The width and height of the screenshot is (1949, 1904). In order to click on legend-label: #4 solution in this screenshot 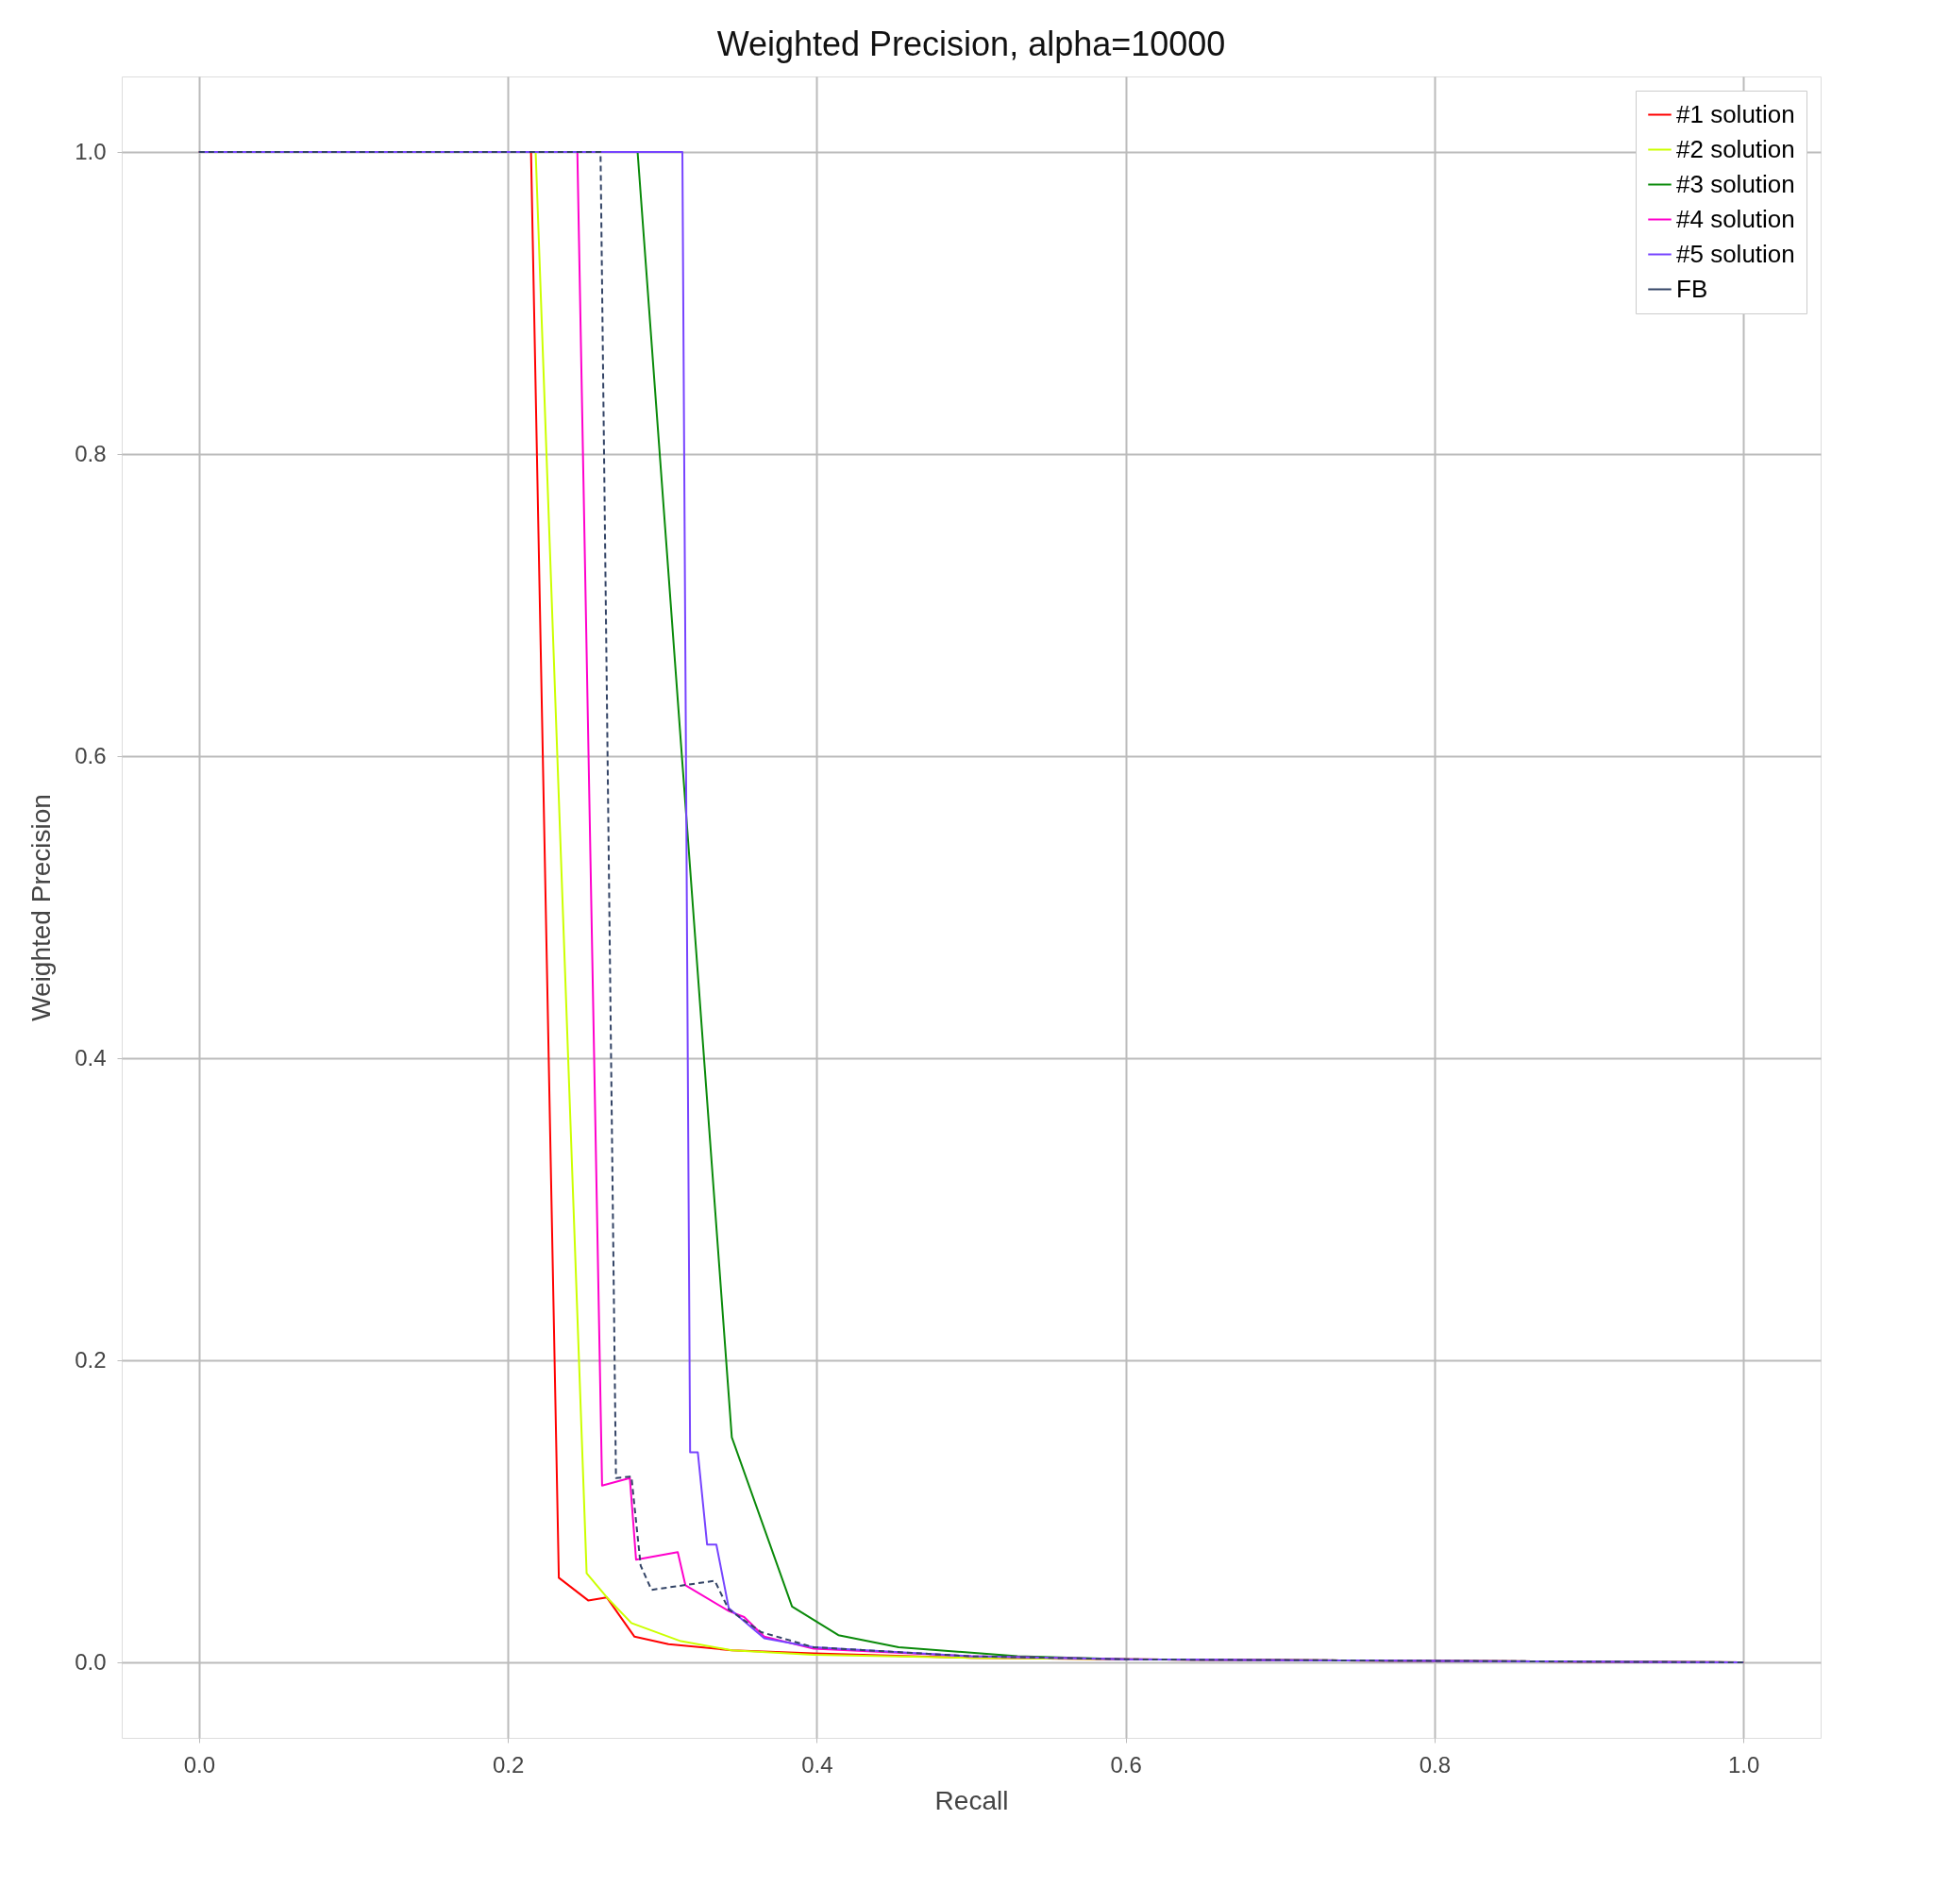, I will do `click(1735, 218)`.